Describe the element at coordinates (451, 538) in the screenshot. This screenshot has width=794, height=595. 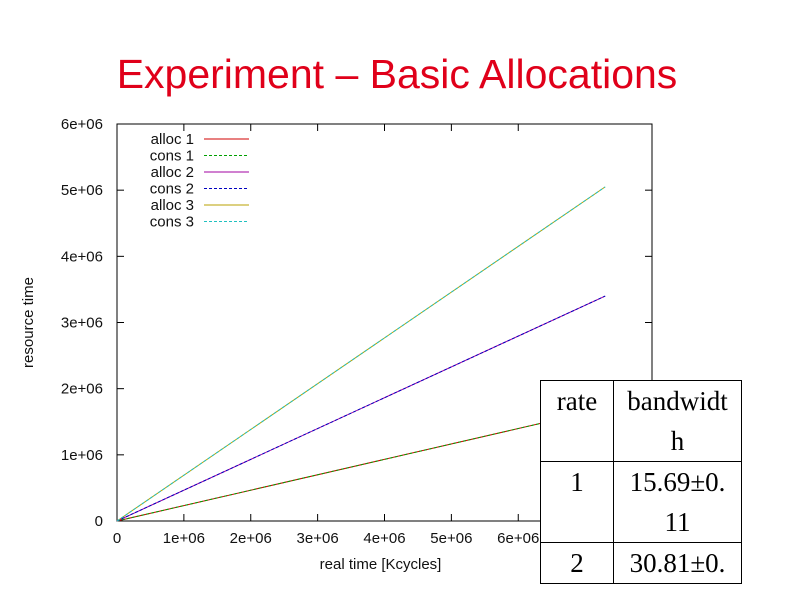
I see `x-tick-label: 5e+06` at that location.